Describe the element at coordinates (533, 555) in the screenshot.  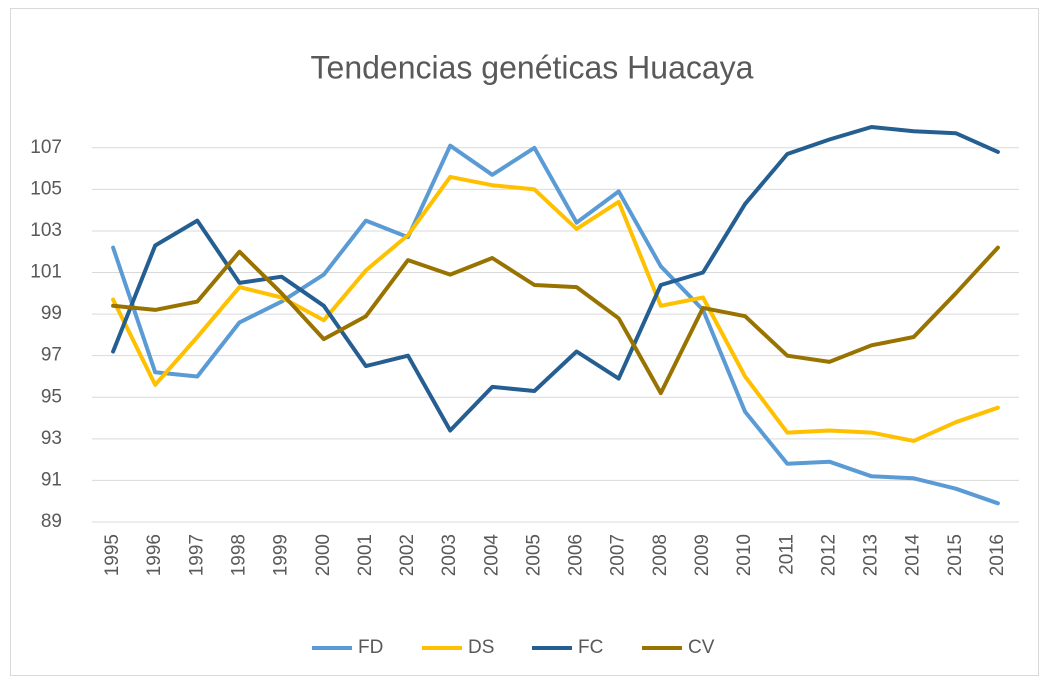
I see `x-tick-label: 2005` at that location.